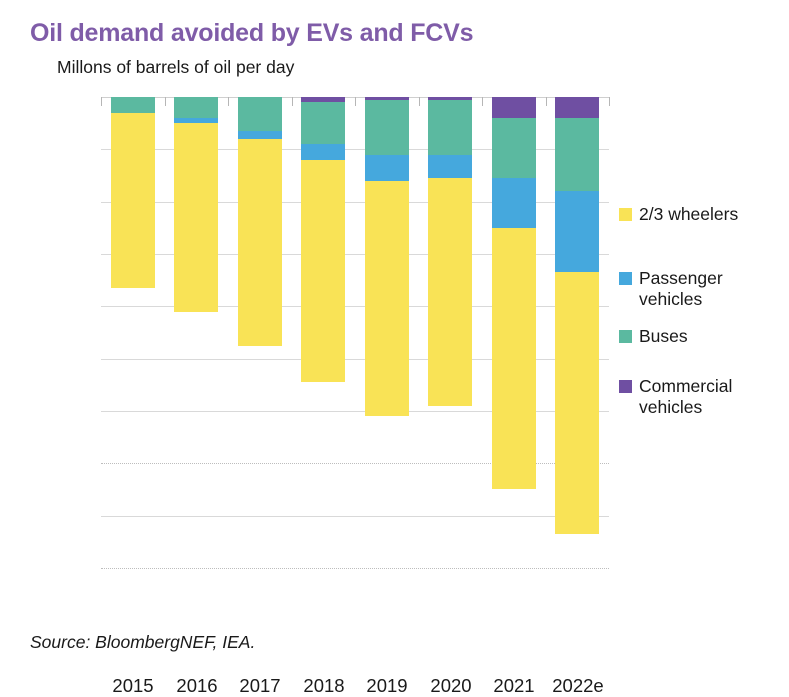 Image resolution: width=789 pixels, height=697 pixels. Describe the element at coordinates (686, 396) in the screenshot. I see `legend-label: Commercial vehicles` at that location.